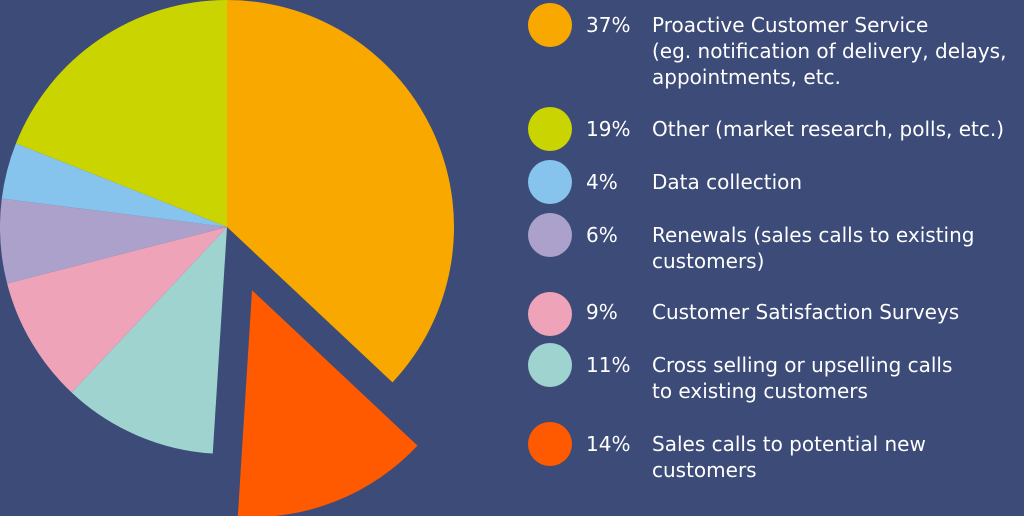 This screenshot has height=516, width=1024. What do you see at coordinates (550, 365) in the screenshot?
I see `legend-swatch-cross-selling` at bounding box center [550, 365].